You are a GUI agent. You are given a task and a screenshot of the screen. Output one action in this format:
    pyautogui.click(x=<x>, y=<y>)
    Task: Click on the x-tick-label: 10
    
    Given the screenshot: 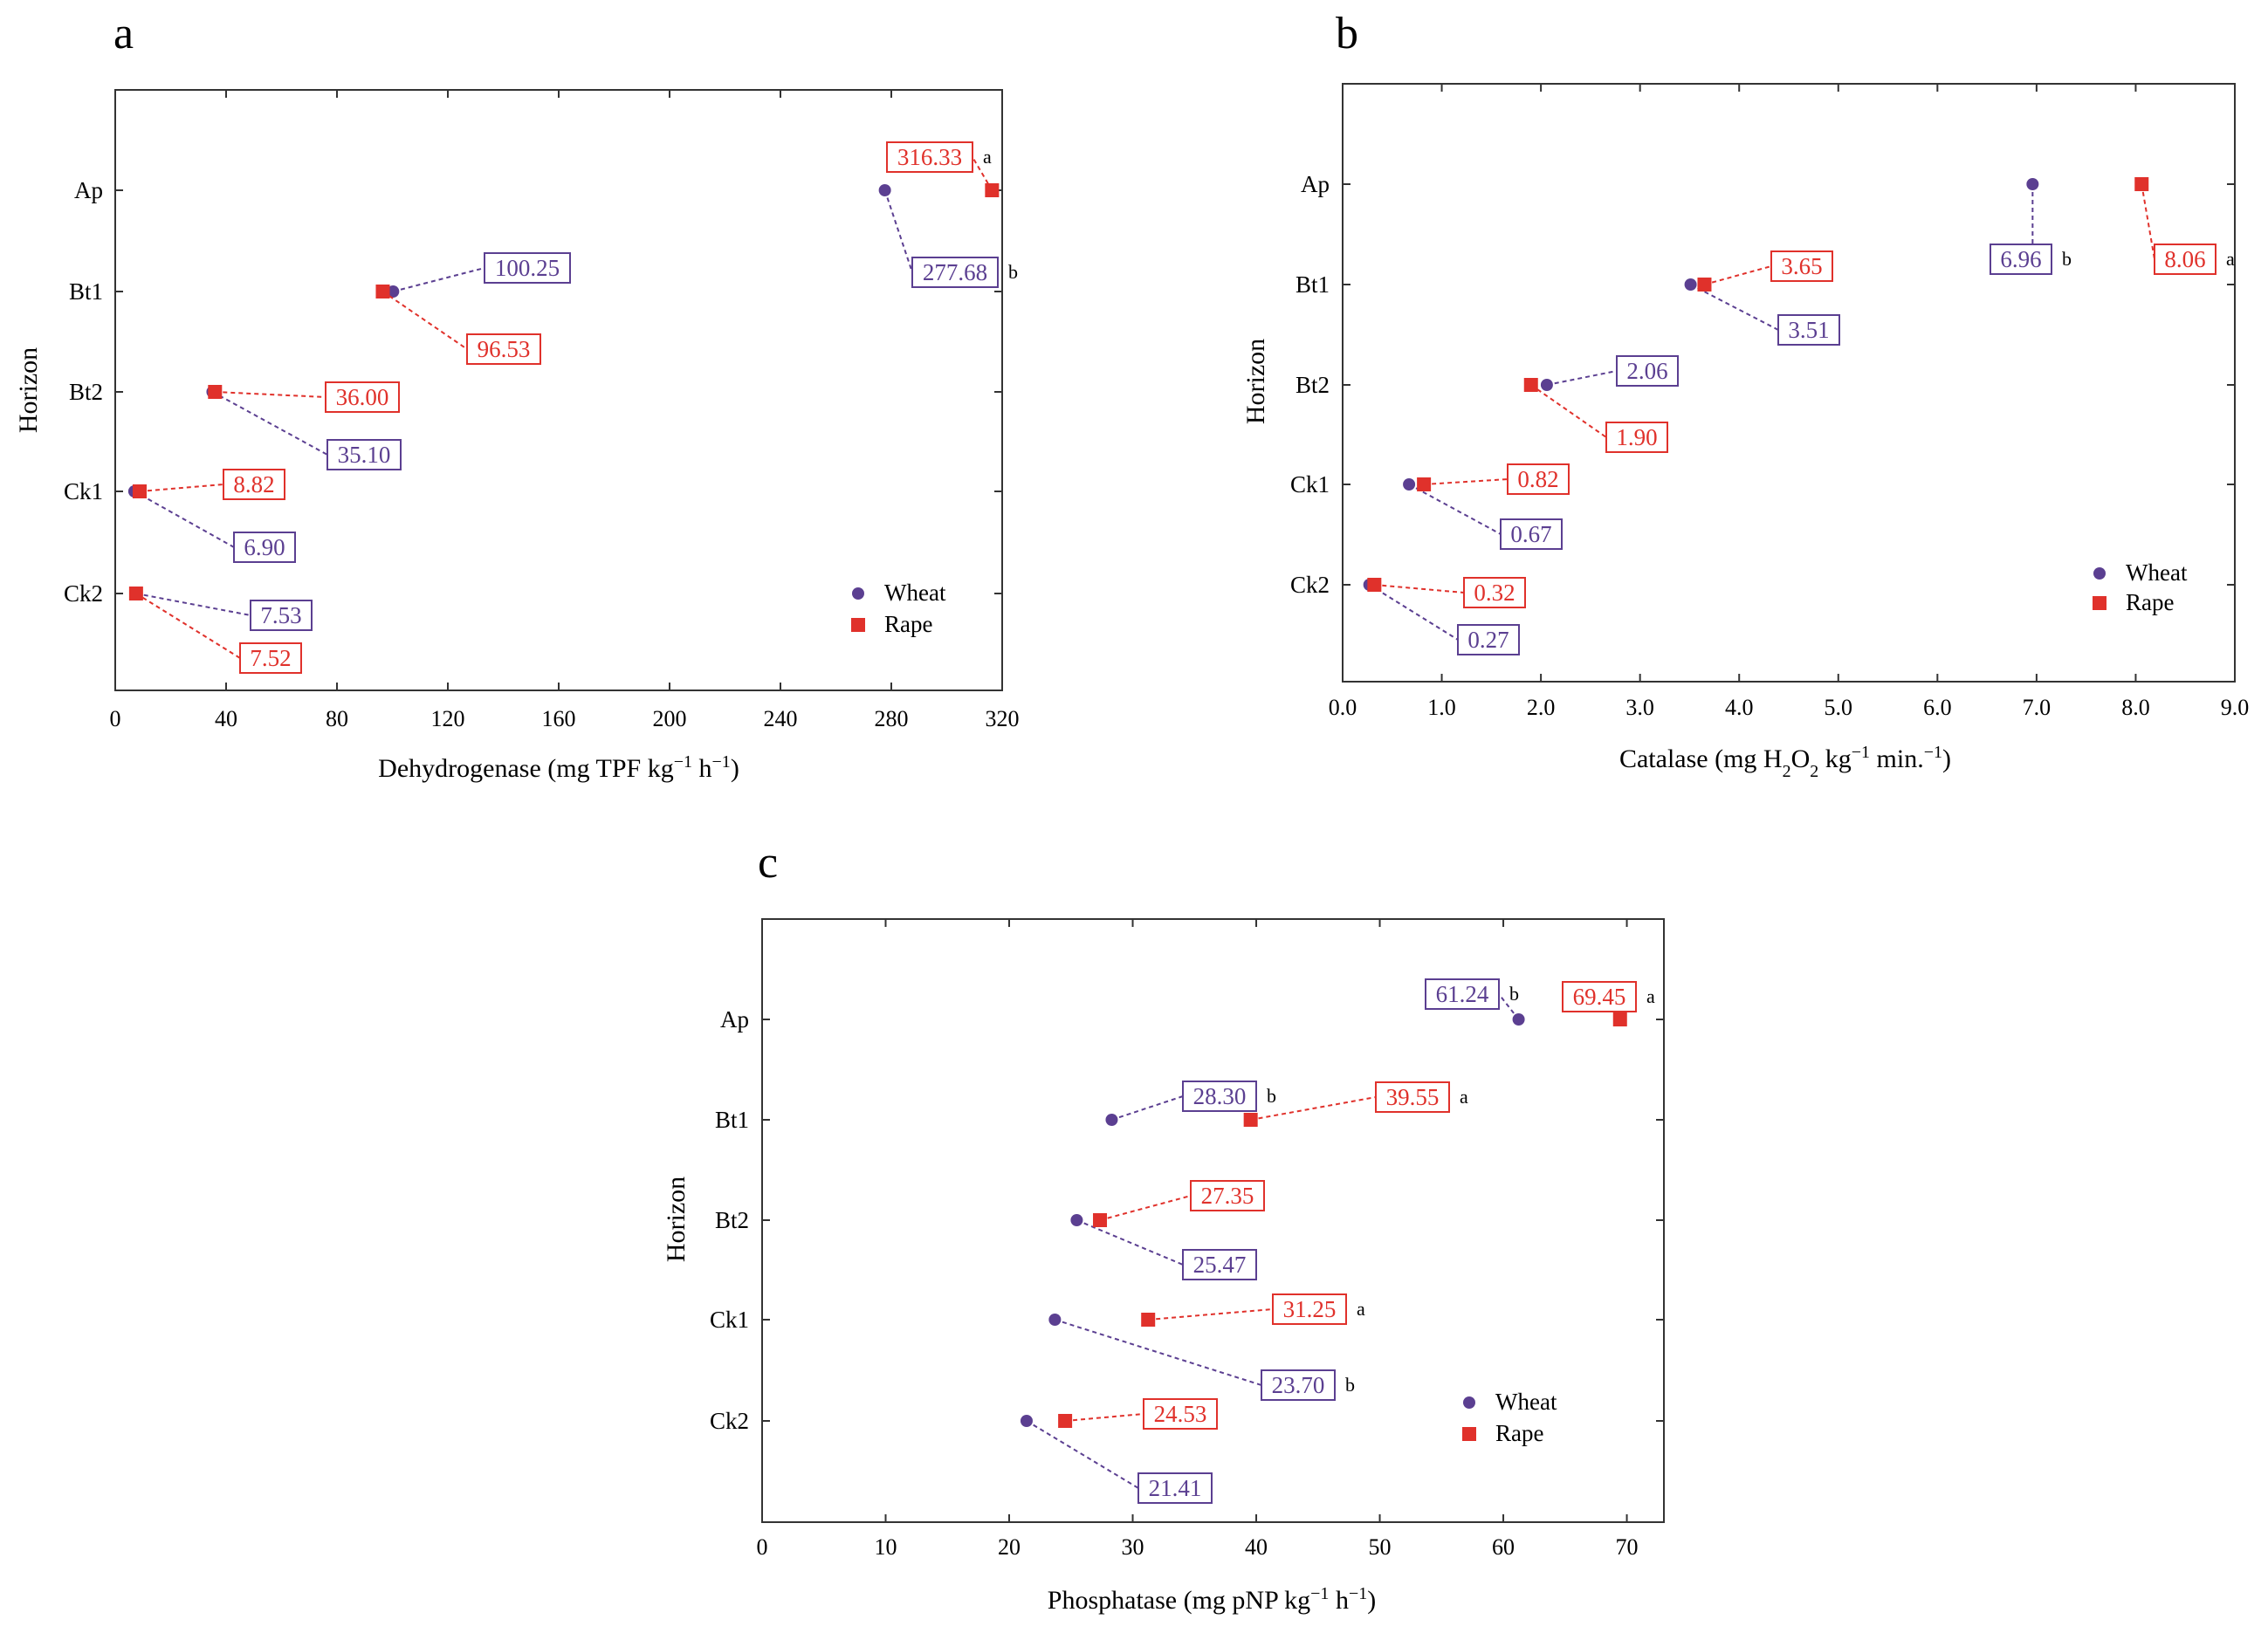 What is the action you would take?
    pyautogui.click(x=886, y=1547)
    